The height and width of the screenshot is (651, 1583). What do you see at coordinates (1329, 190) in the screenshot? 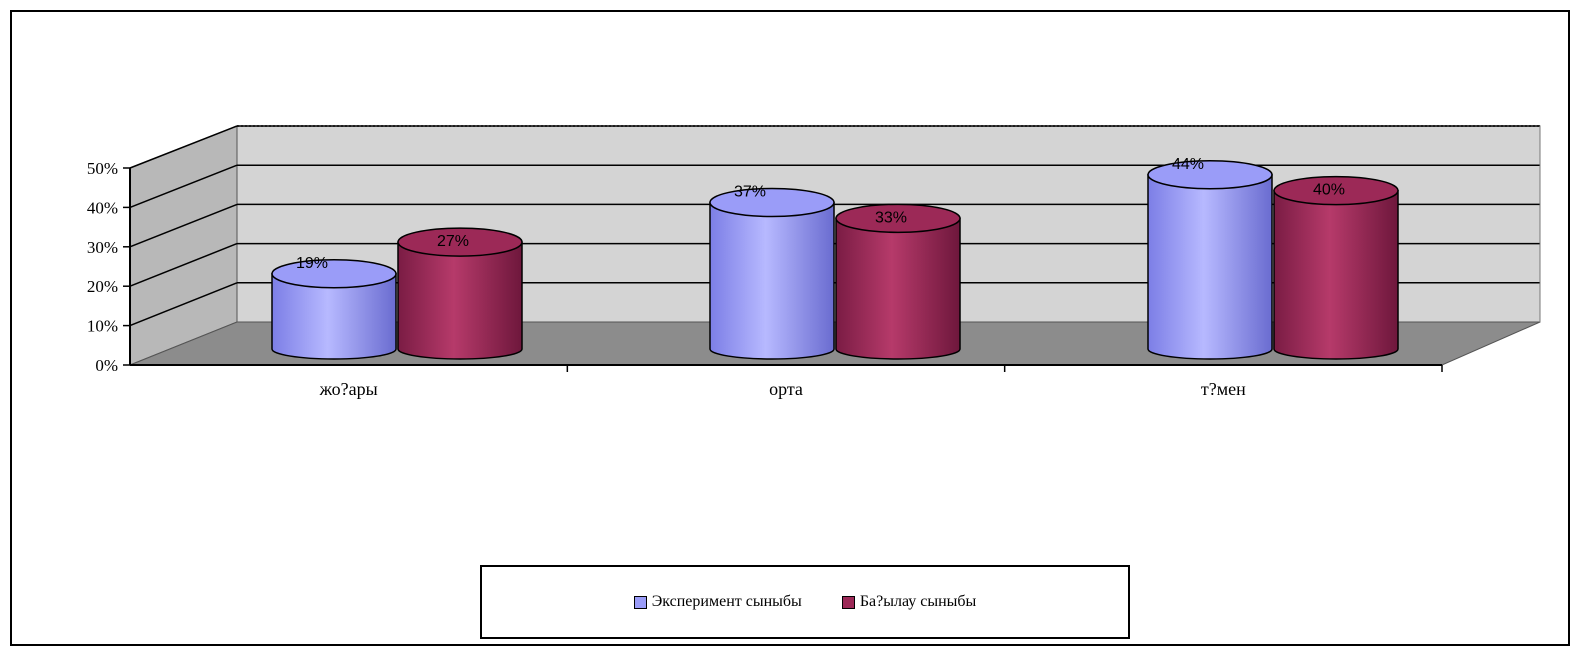
I see `data-label: 40%` at bounding box center [1329, 190].